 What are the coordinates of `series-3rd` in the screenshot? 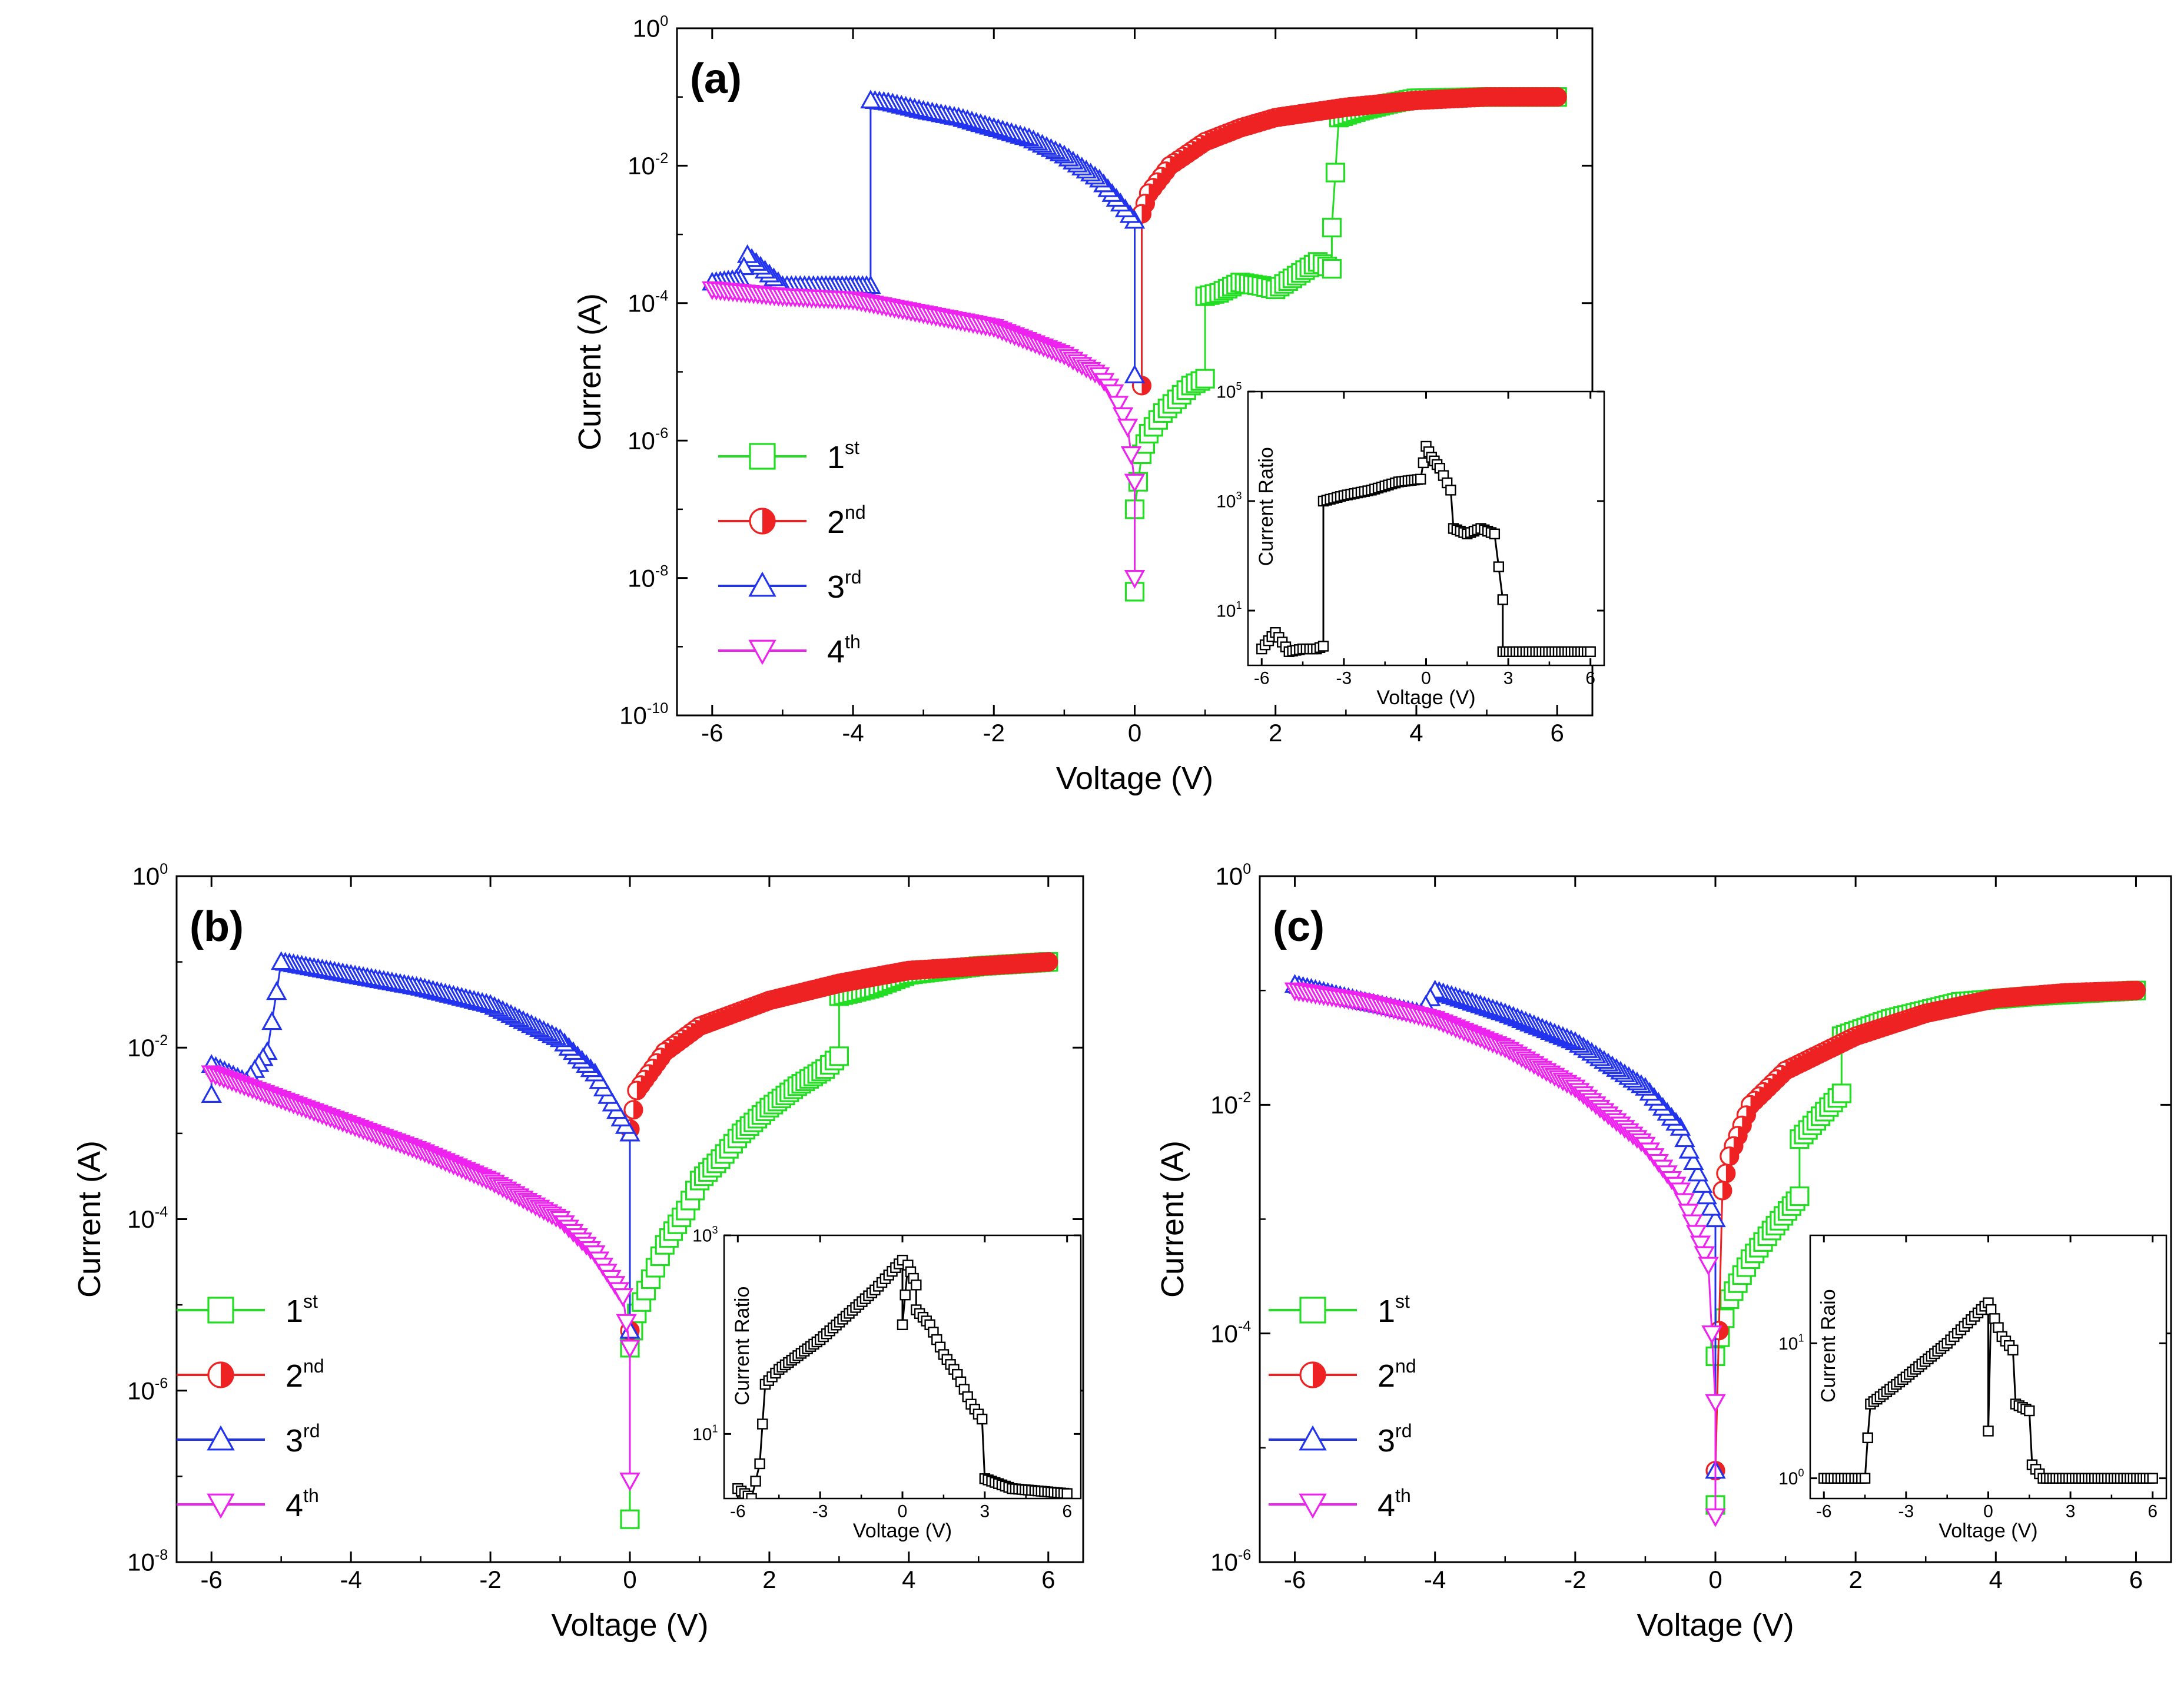 It's located at (924, 236).